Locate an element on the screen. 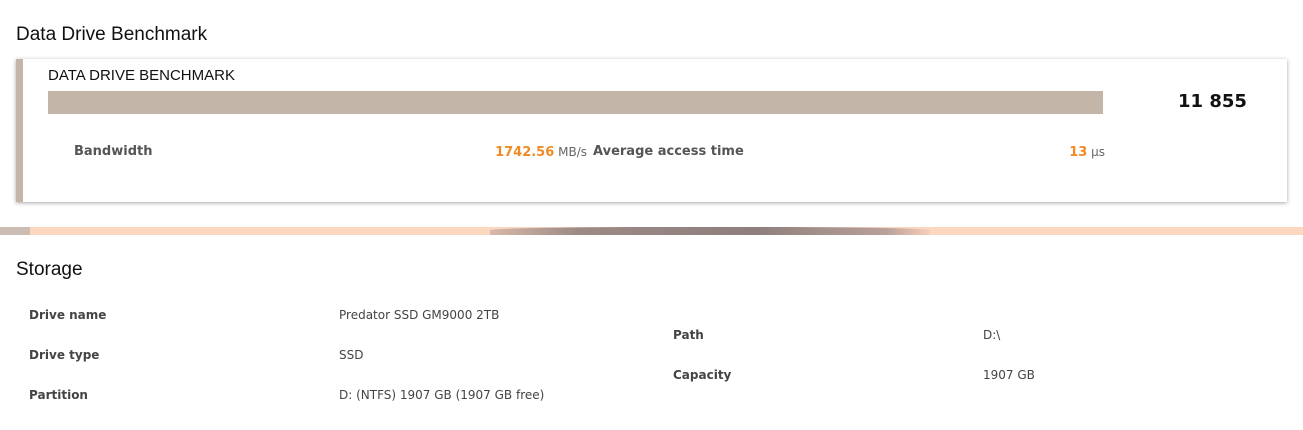 This screenshot has width=1303, height=430. card-title: DATA DRIVE BENCHMARK is located at coordinates (141, 75).